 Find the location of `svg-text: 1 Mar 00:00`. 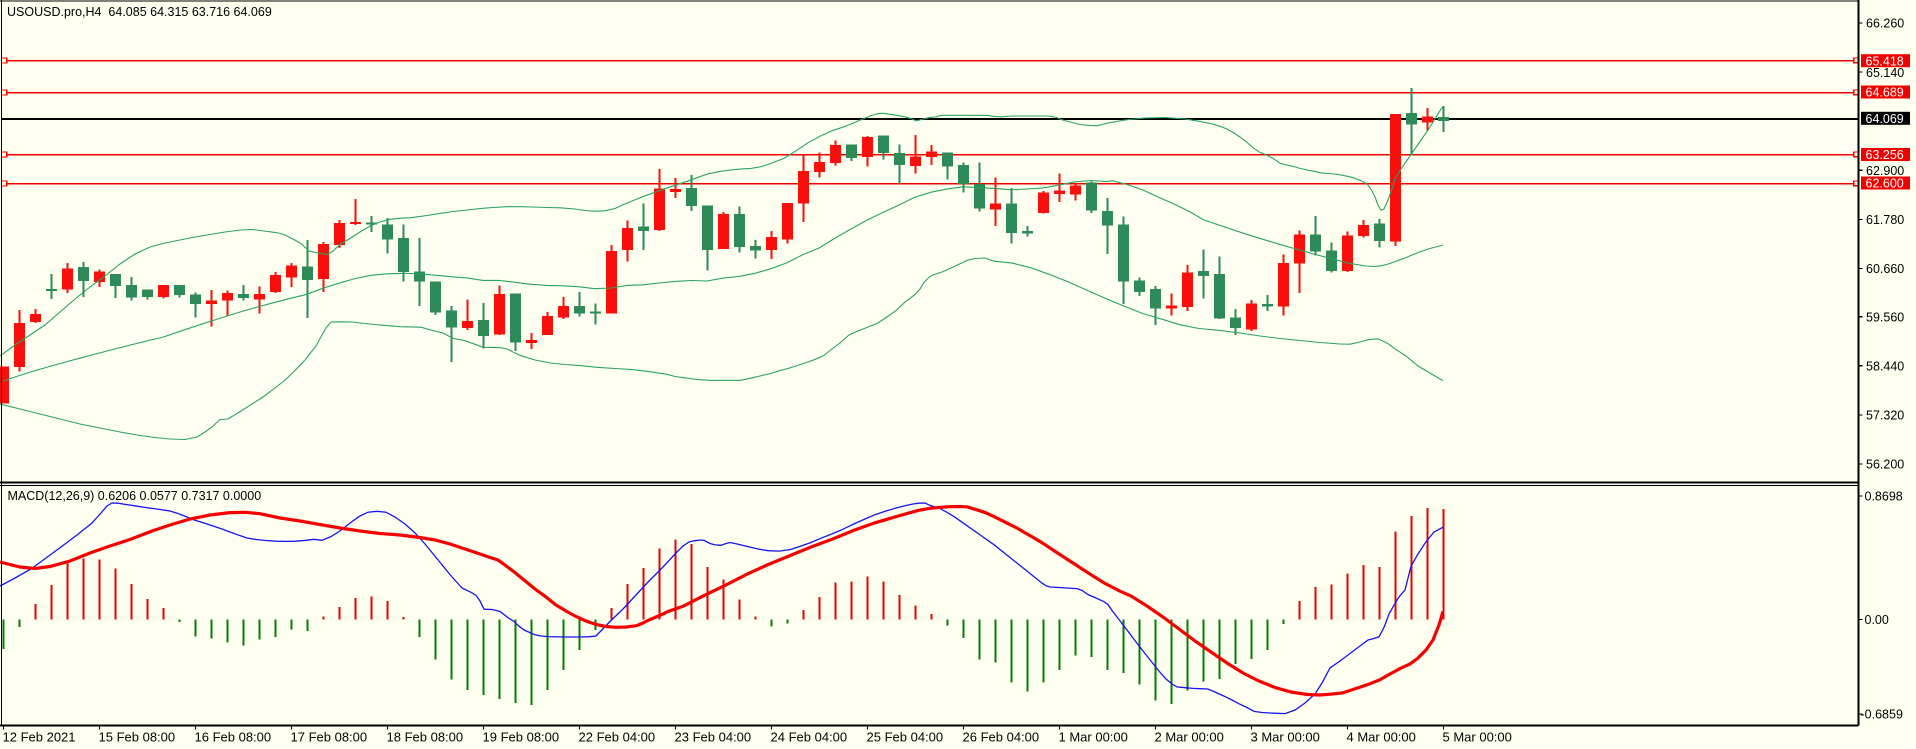

svg-text: 1 Mar 00:00 is located at coordinates (1093, 737).